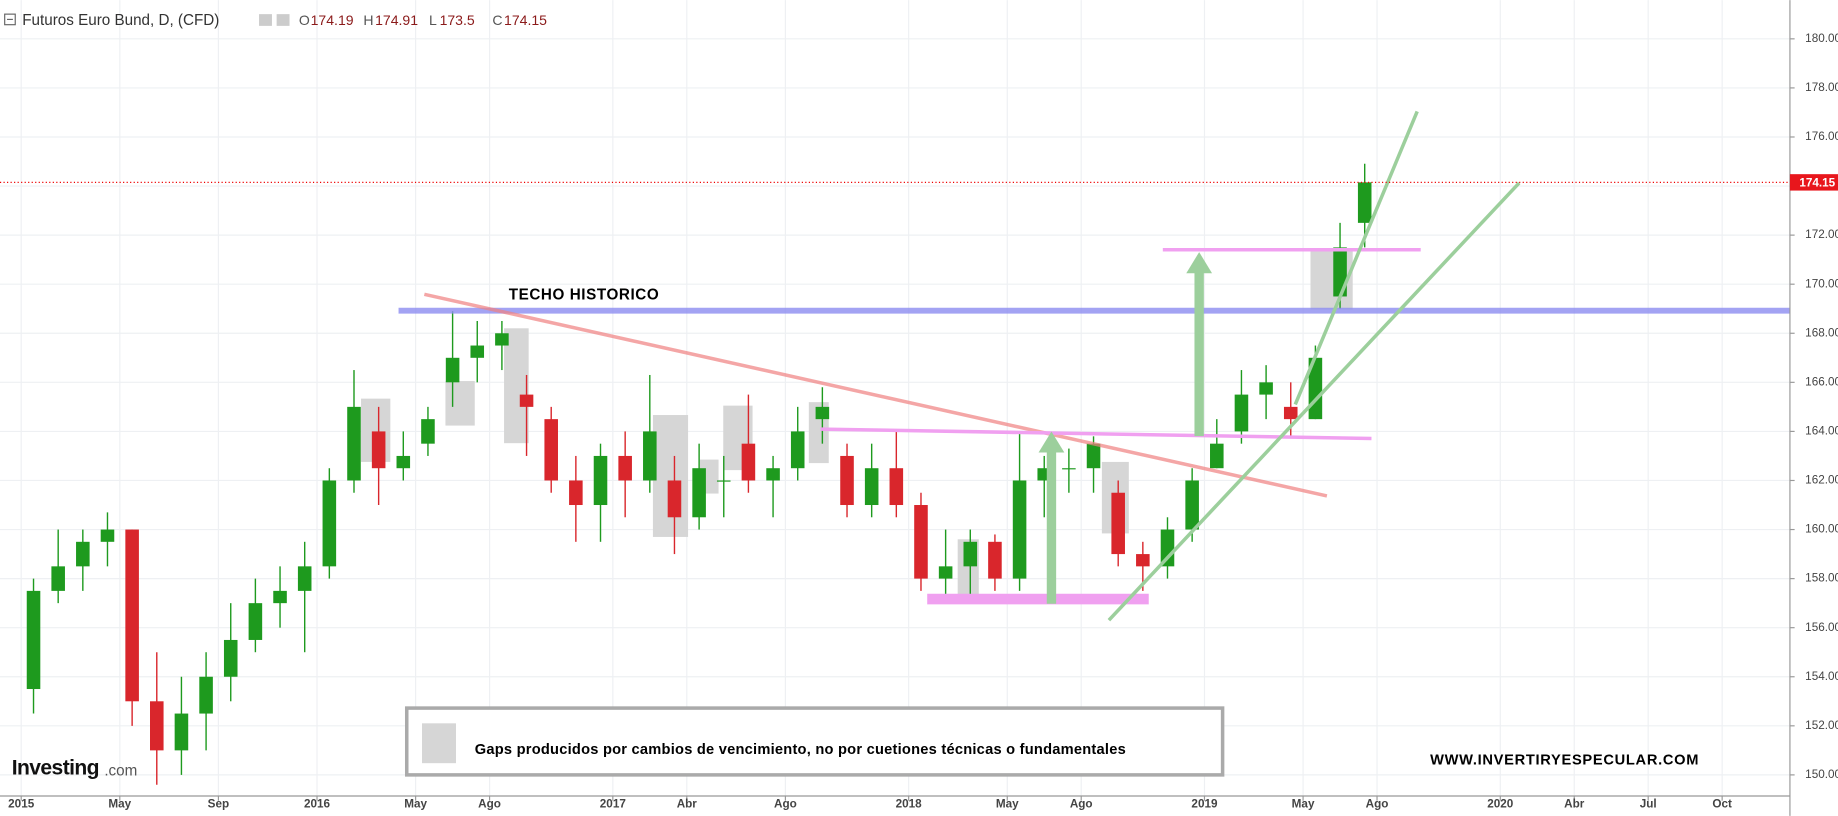  What do you see at coordinates (55, 768) in the screenshot?
I see `logo: Investing` at bounding box center [55, 768].